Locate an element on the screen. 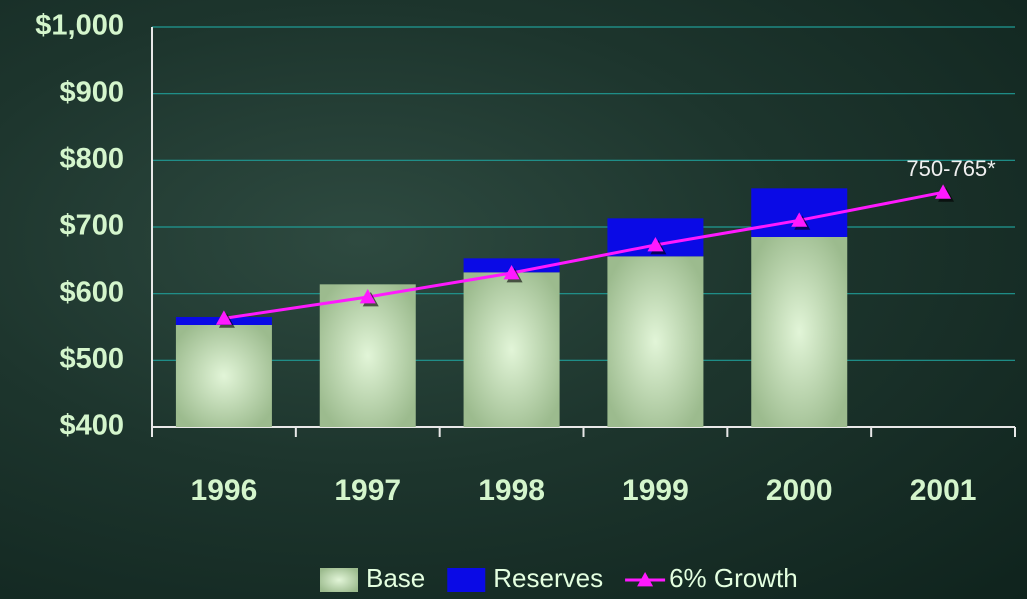  legend-marker is located at coordinates (645, 579).